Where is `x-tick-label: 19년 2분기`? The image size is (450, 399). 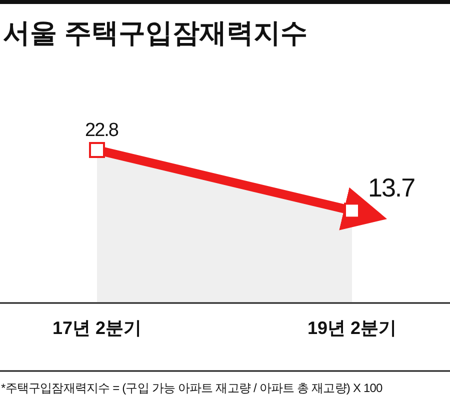 x-tick-label: 19년 2분기 is located at coordinates (352, 328).